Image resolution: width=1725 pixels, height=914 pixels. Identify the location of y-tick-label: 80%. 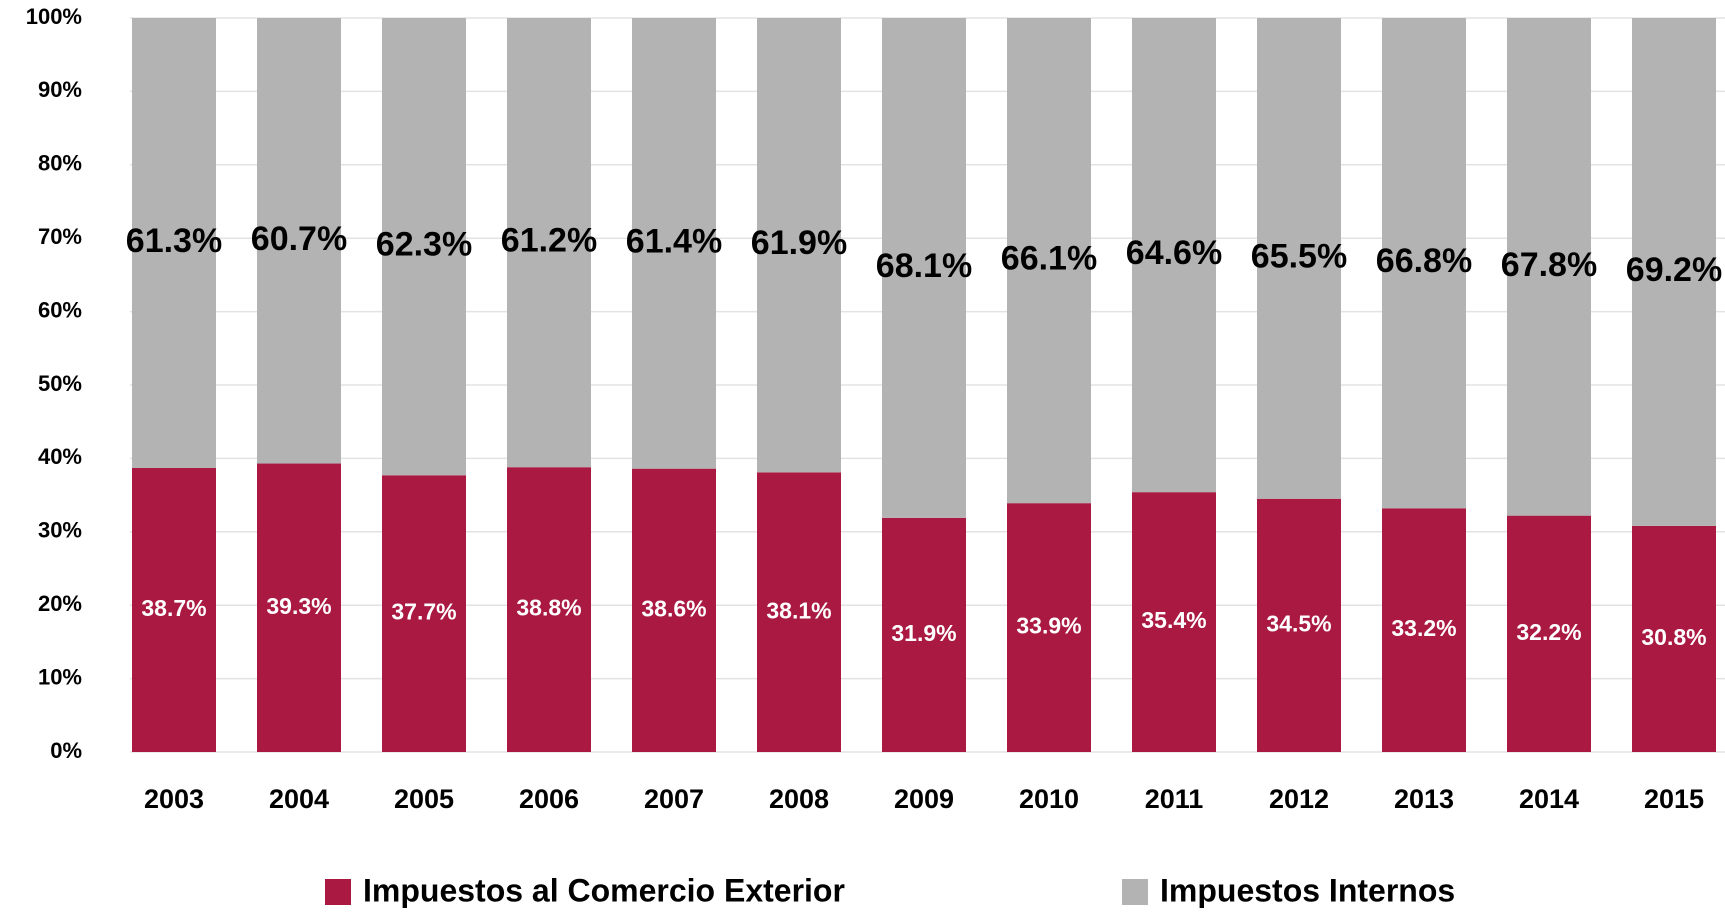
(60, 163).